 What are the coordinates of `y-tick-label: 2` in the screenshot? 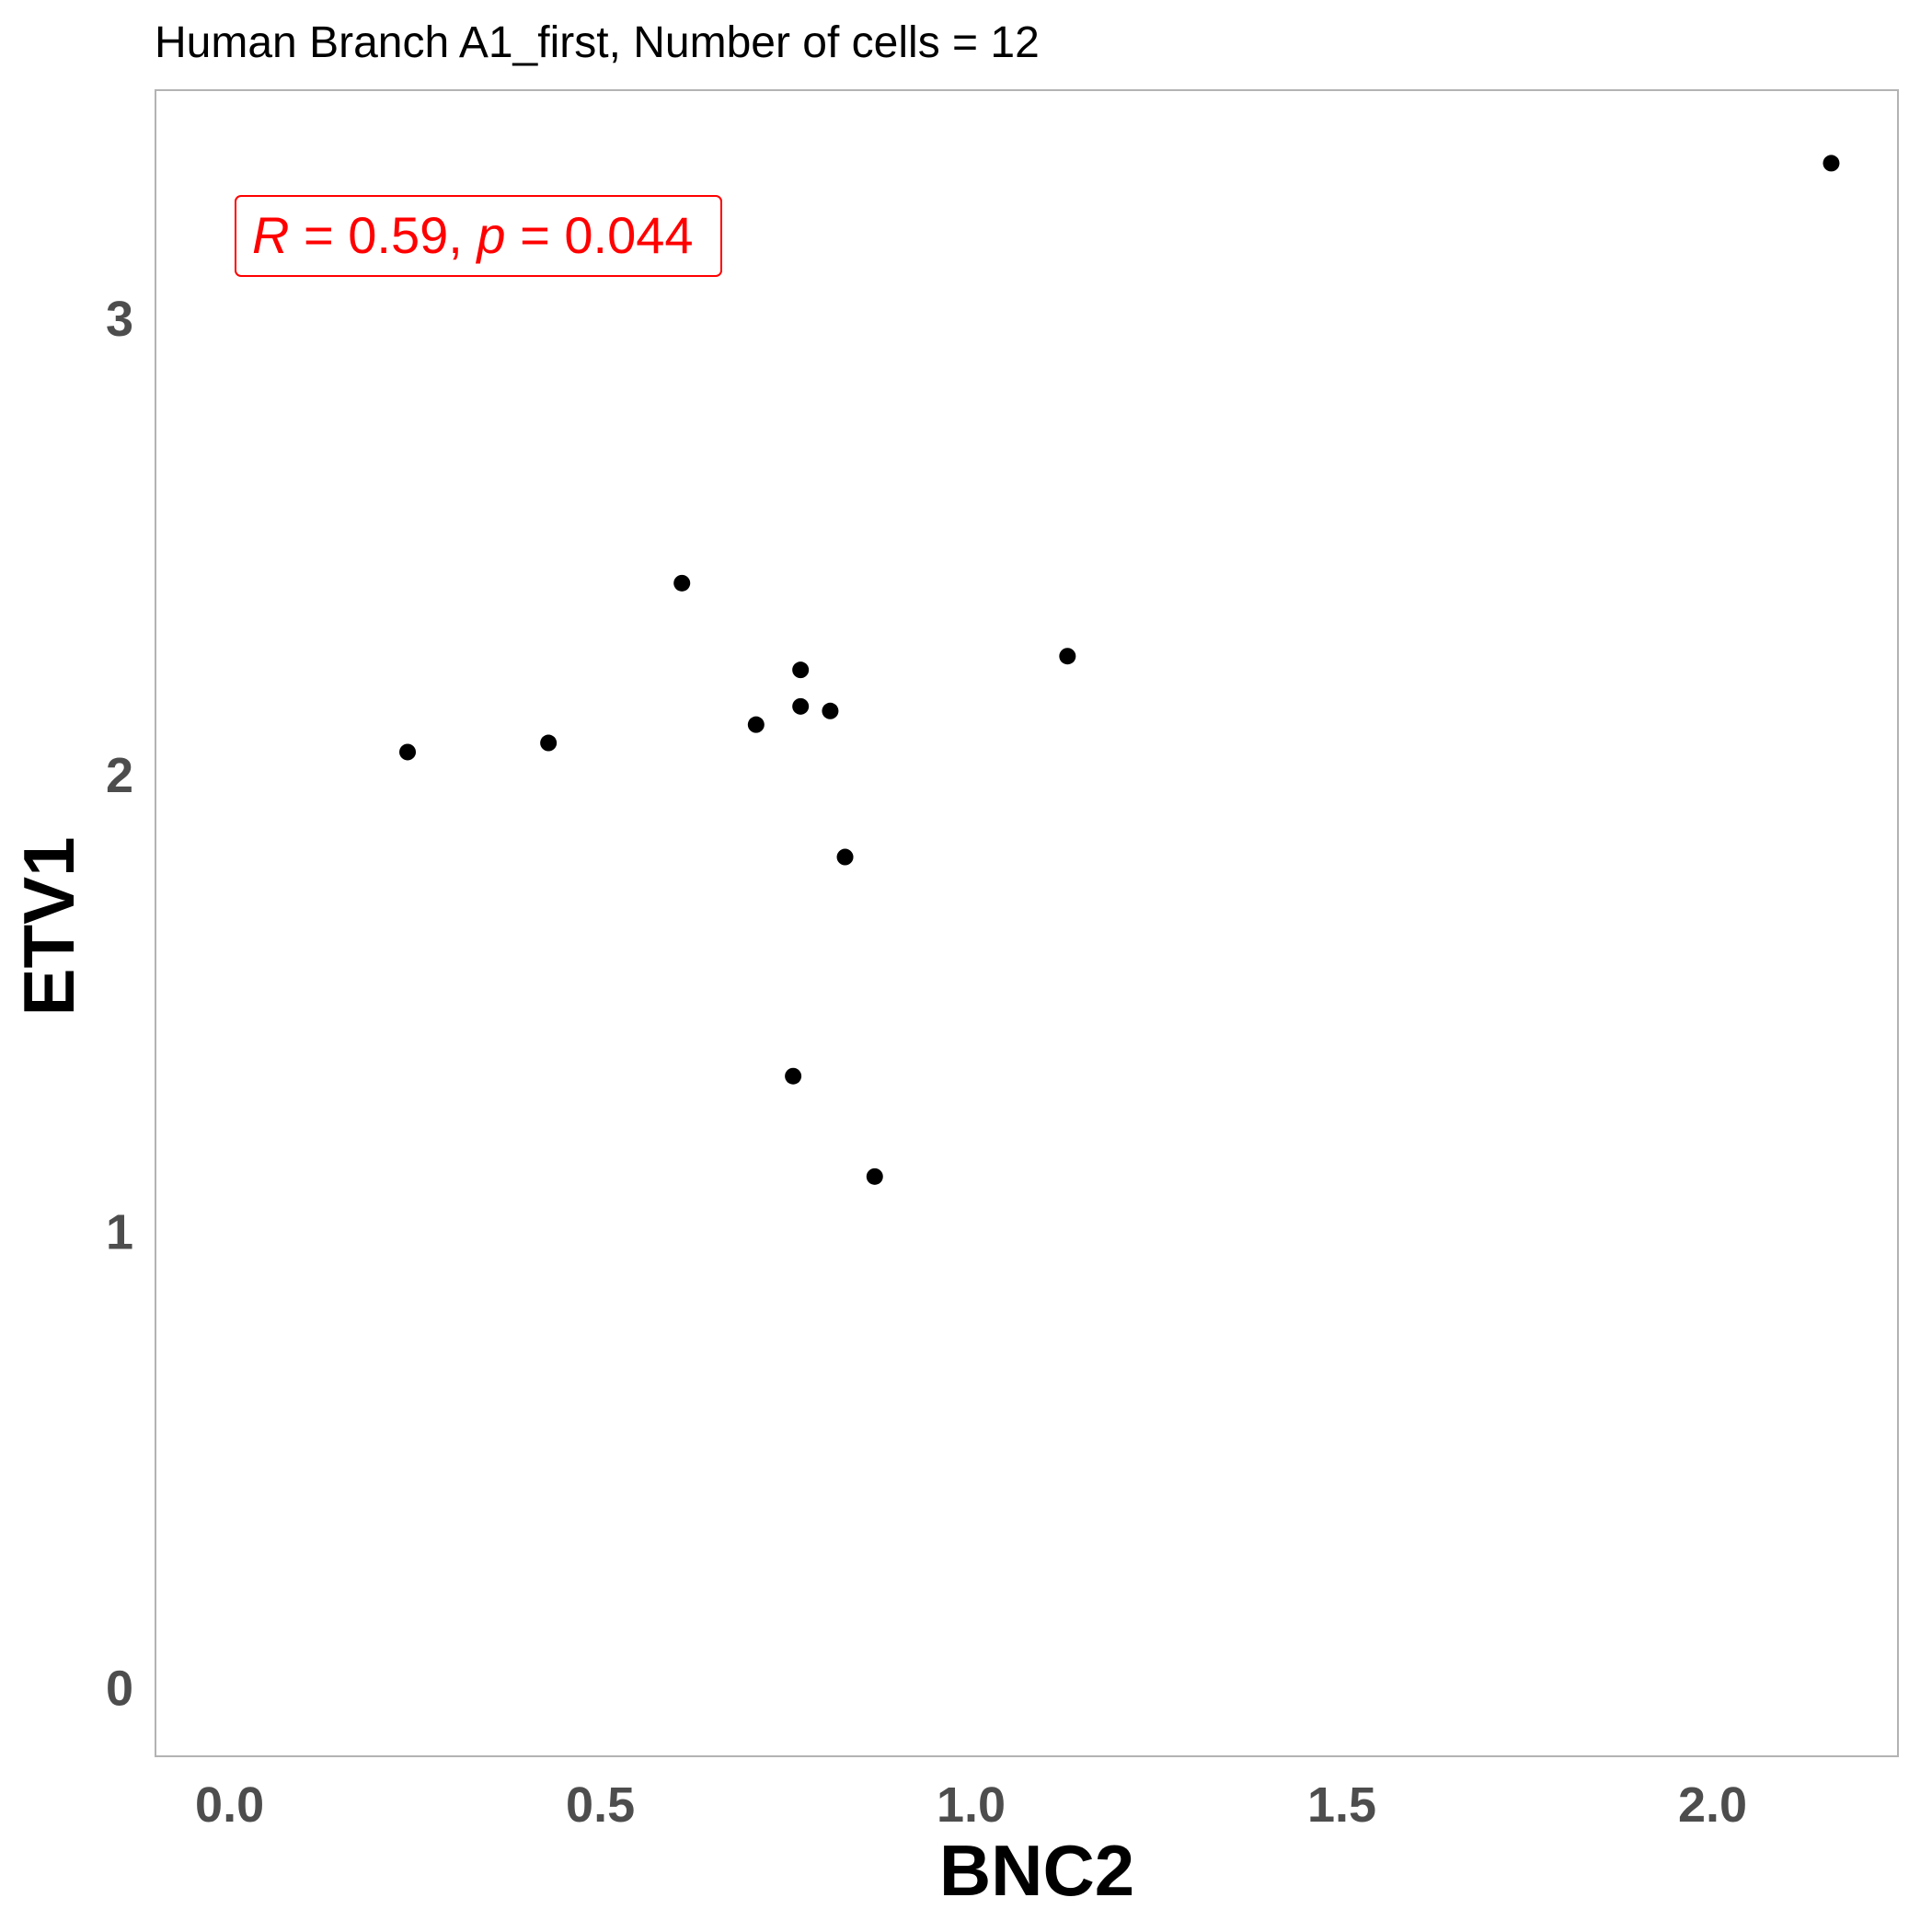 It's located at (120, 775).